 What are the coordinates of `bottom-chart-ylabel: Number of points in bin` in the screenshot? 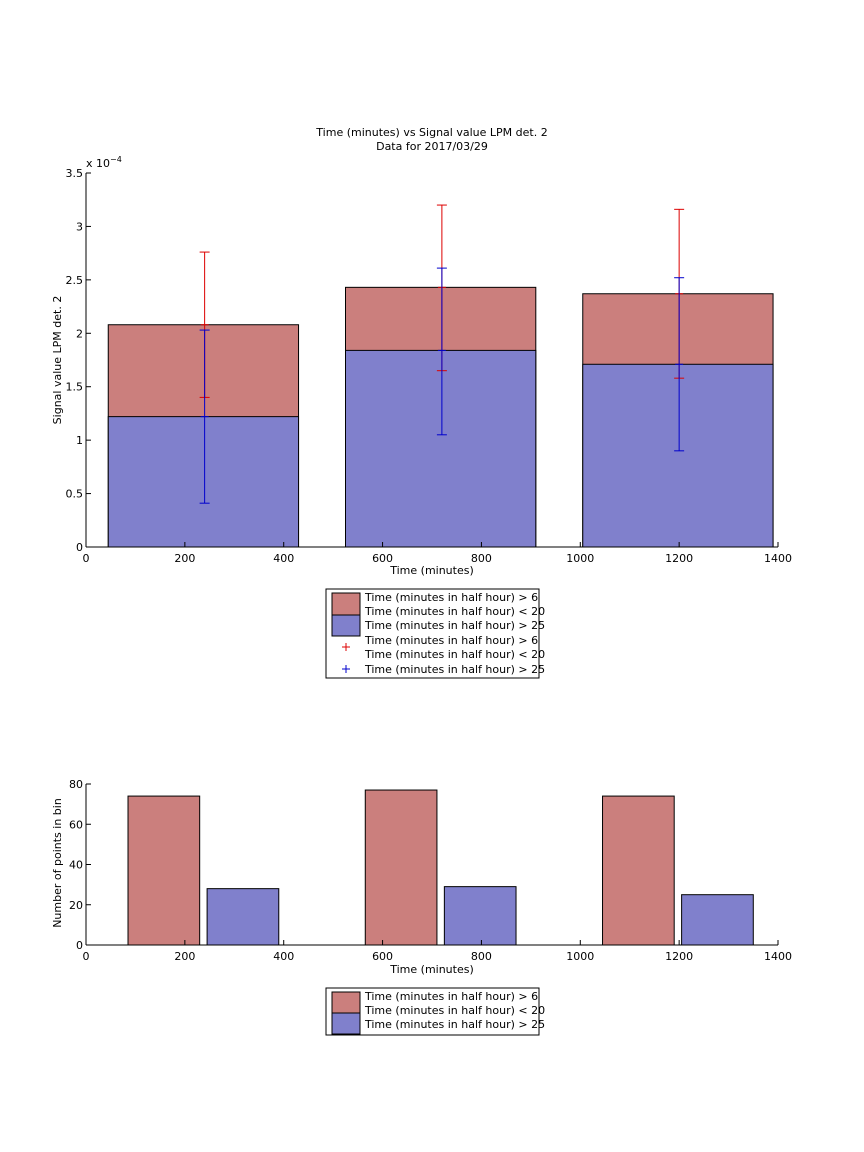 It's located at (57, 863).